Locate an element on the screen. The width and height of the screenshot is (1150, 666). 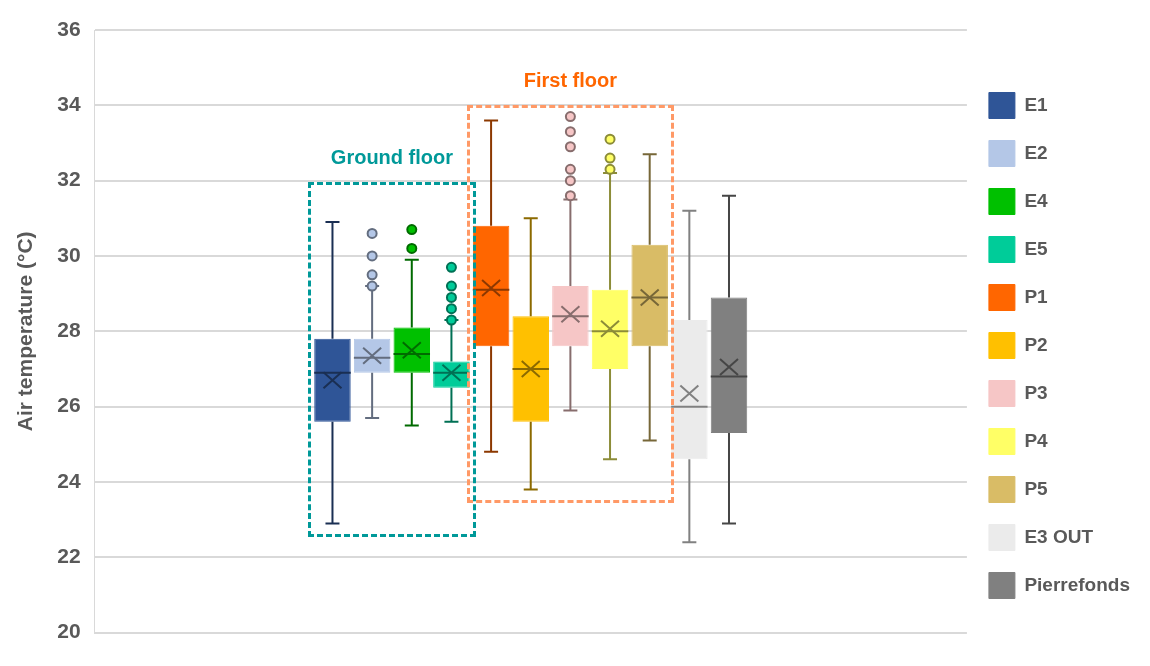
legend-label: E4 is located at coordinates (1036, 200).